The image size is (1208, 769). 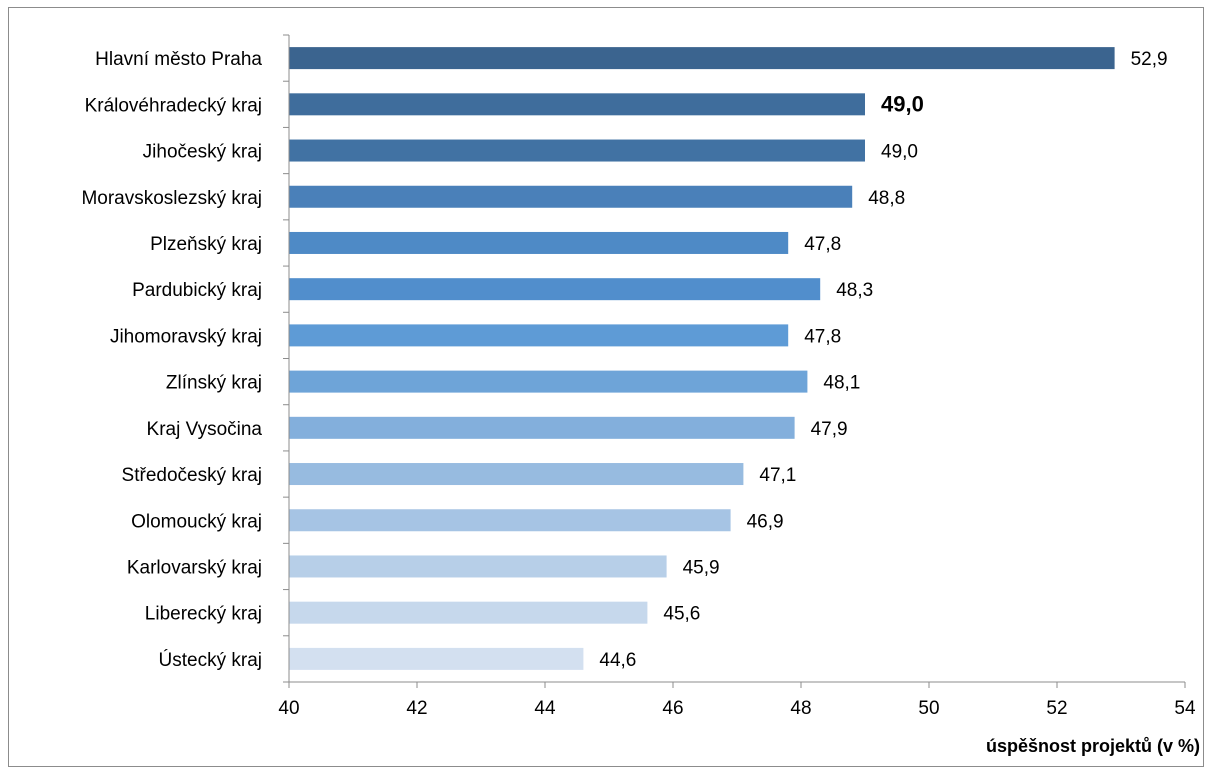 I want to click on category-label: Středočeský kraj, so click(x=192, y=475).